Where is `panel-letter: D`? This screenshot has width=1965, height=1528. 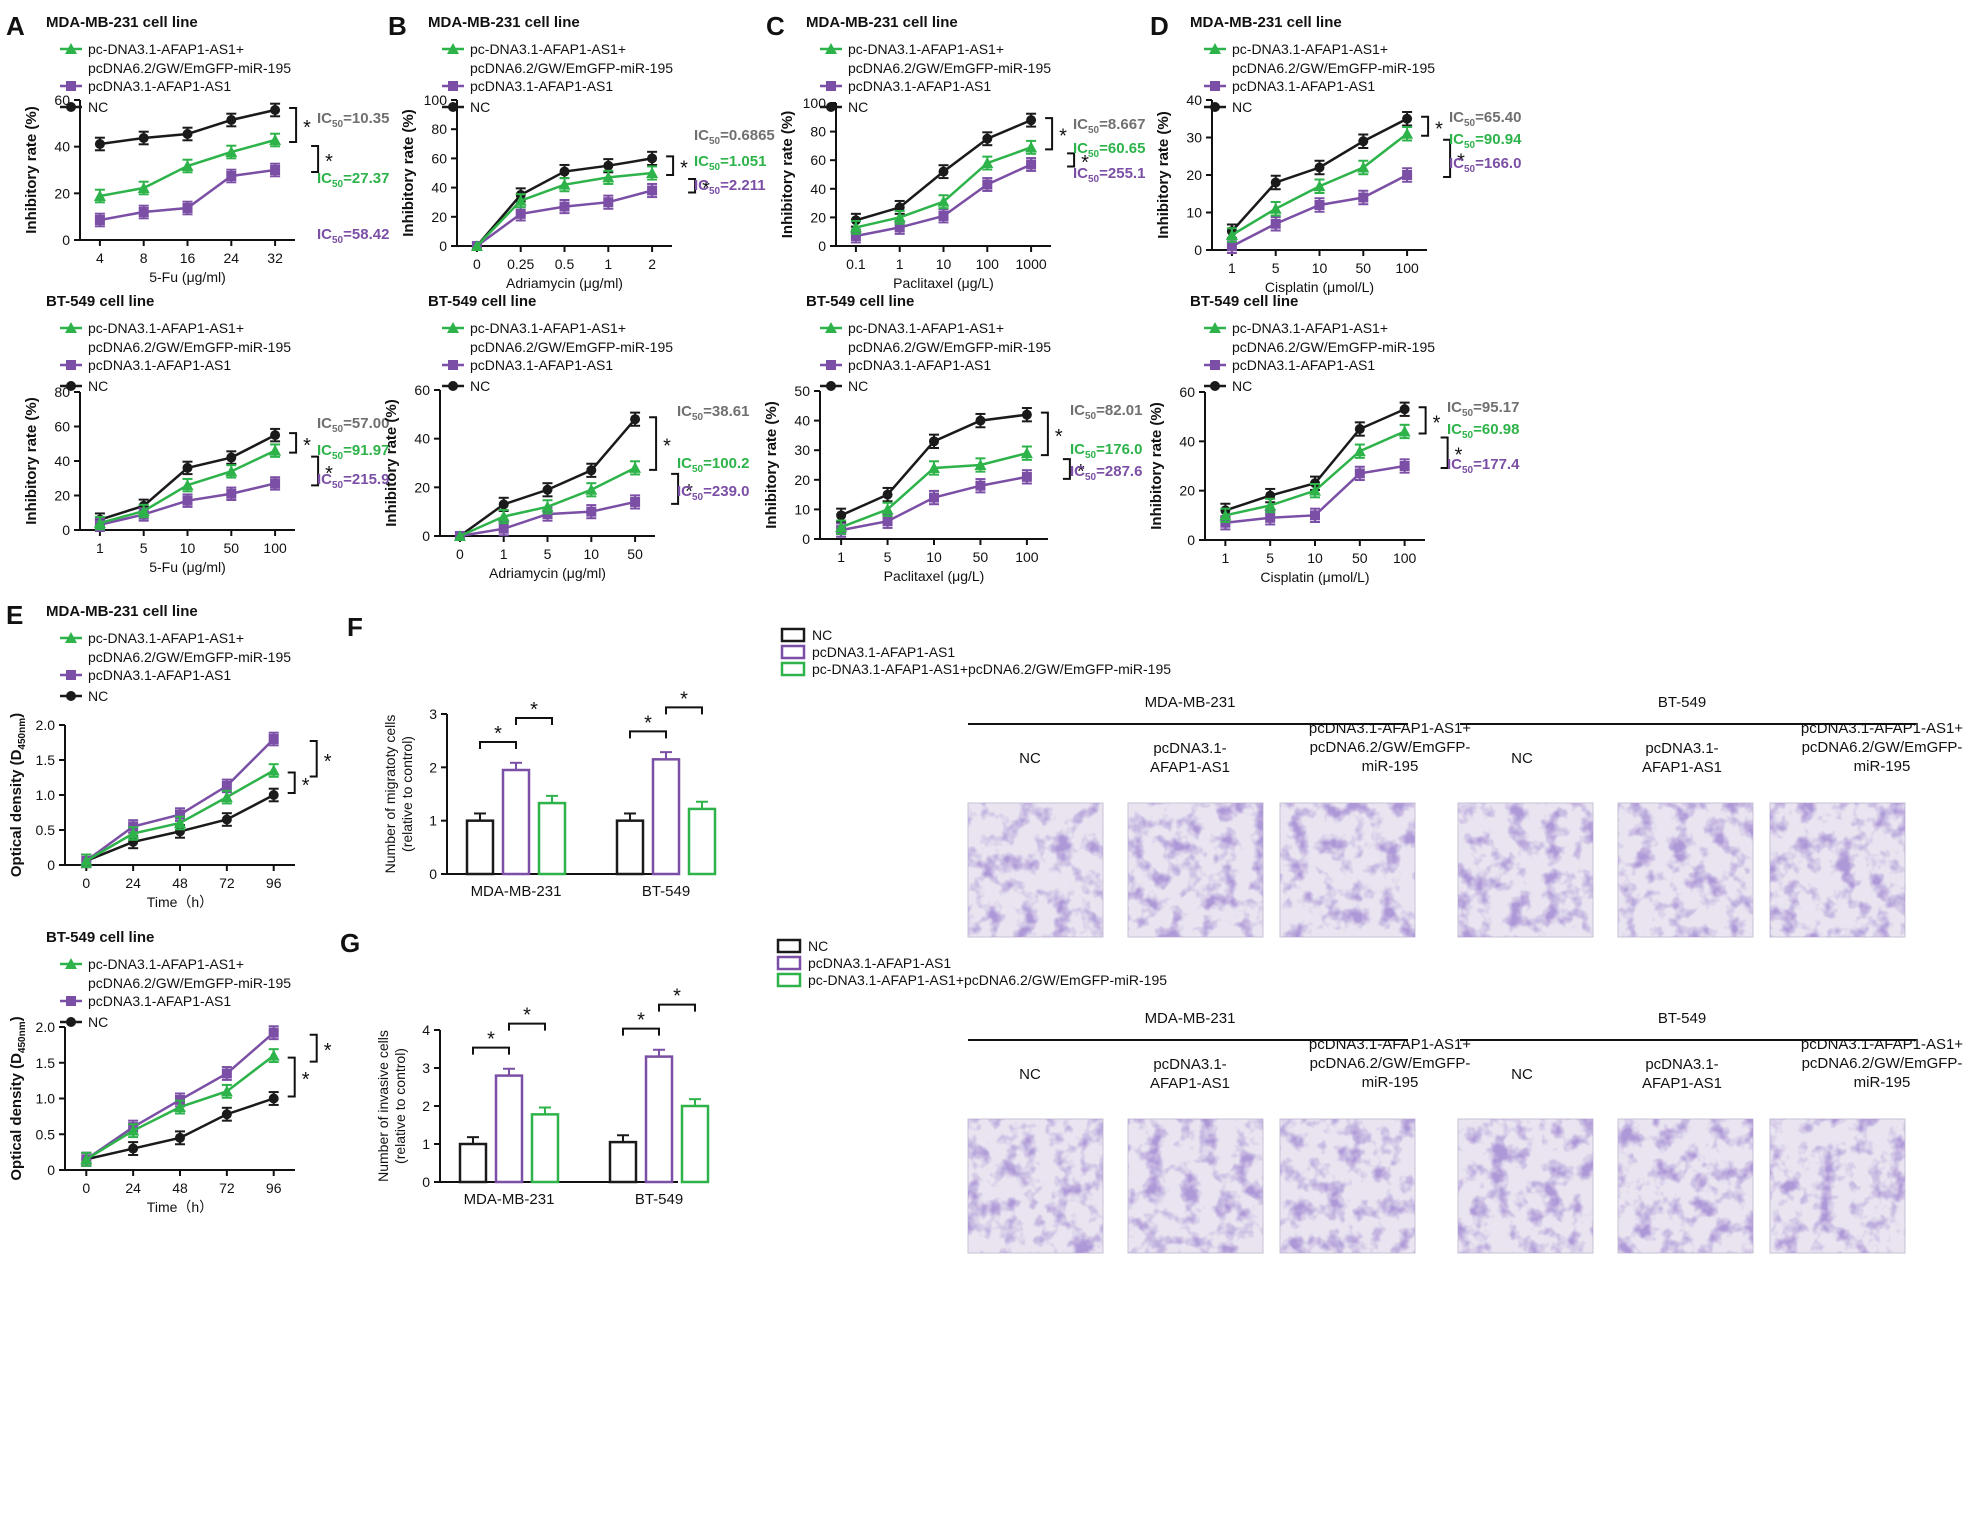 panel-letter: D is located at coordinates (1159, 26).